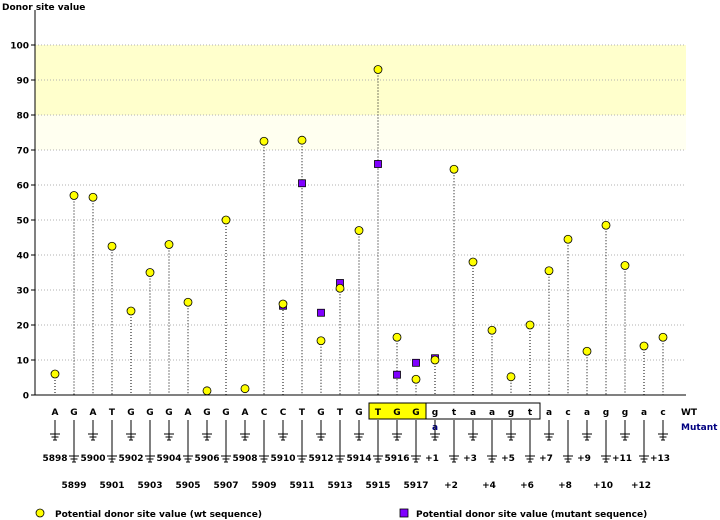  I want to click on y-tick-label: 0, so click(26, 397).